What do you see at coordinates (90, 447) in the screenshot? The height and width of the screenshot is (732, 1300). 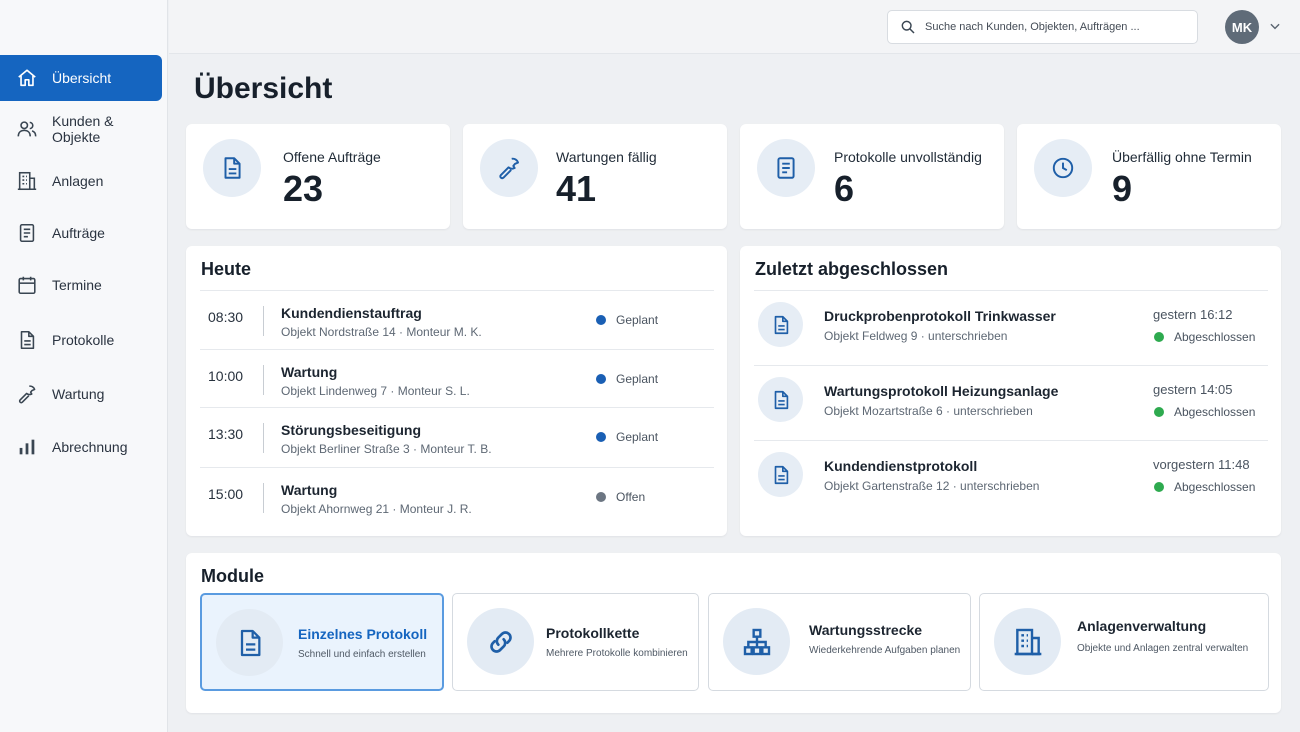 I see `sidebar-item-label: Abrechnung` at bounding box center [90, 447].